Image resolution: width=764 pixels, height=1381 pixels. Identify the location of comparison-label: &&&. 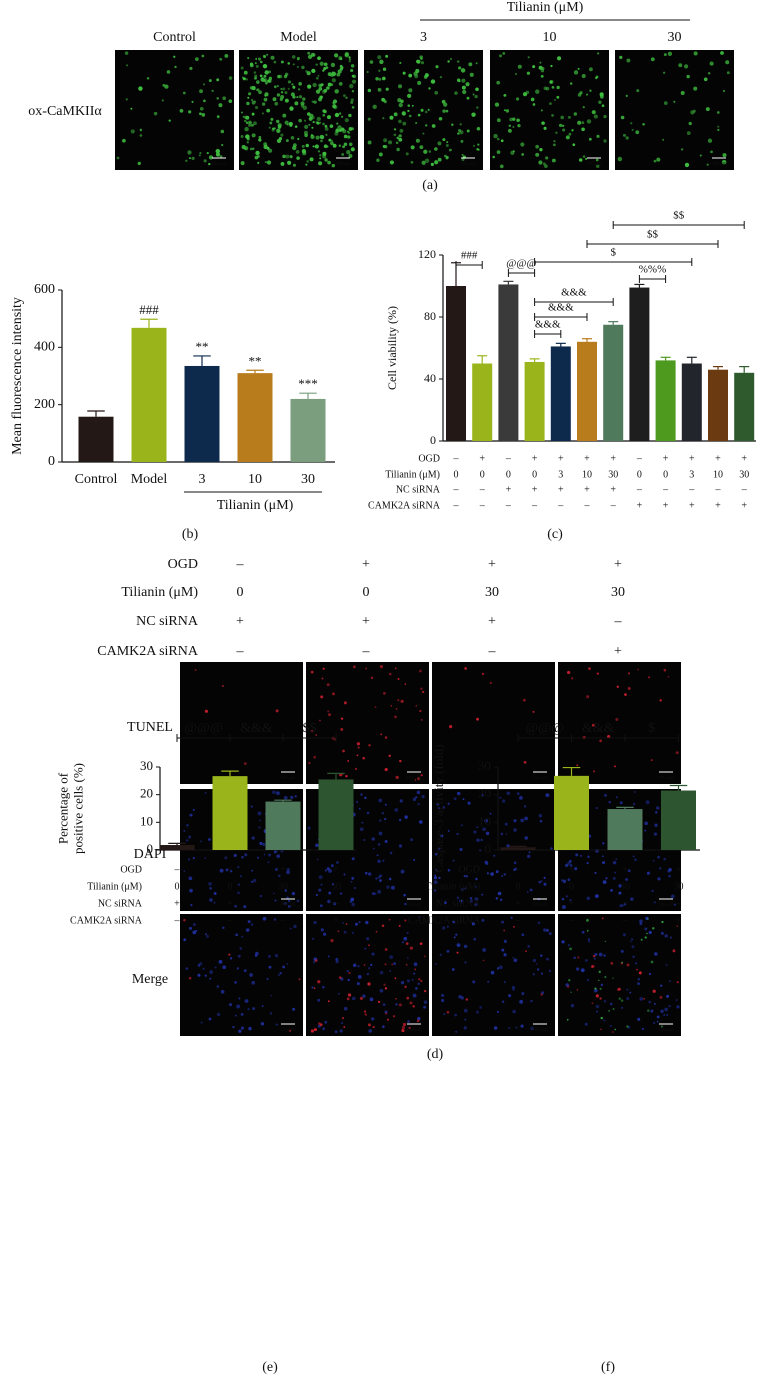
(598, 728).